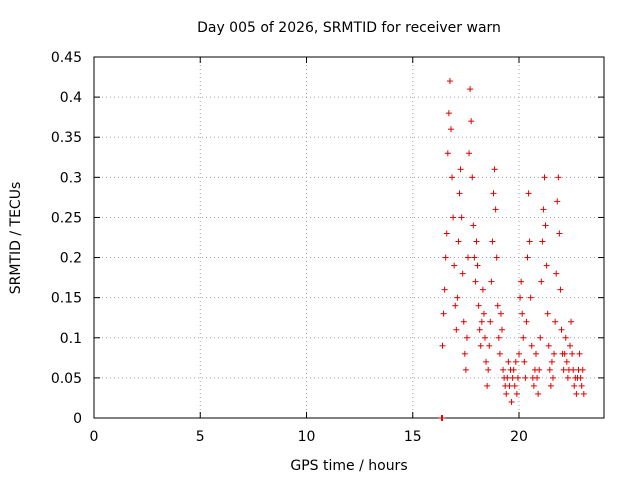 This screenshot has height=480, width=640. Describe the element at coordinates (348, 466) in the screenshot. I see `x-axis-label: GPS time / hours` at that location.